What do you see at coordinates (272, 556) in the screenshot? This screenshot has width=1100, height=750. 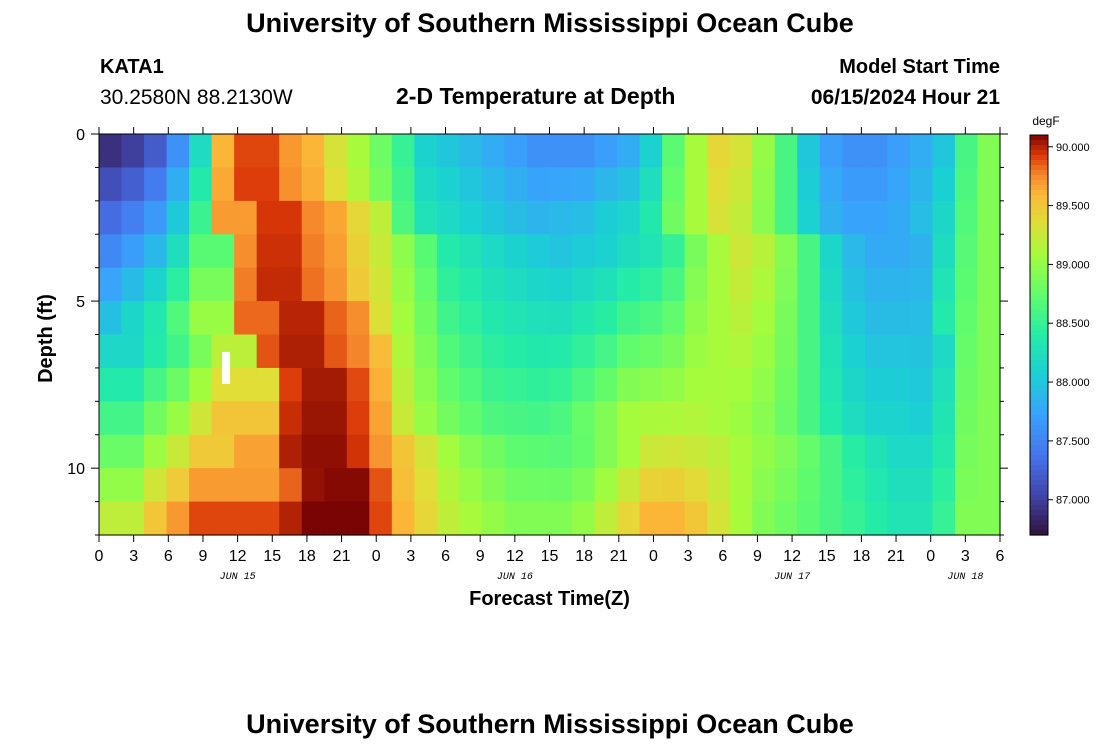 I see `x-tick-label: 15` at bounding box center [272, 556].